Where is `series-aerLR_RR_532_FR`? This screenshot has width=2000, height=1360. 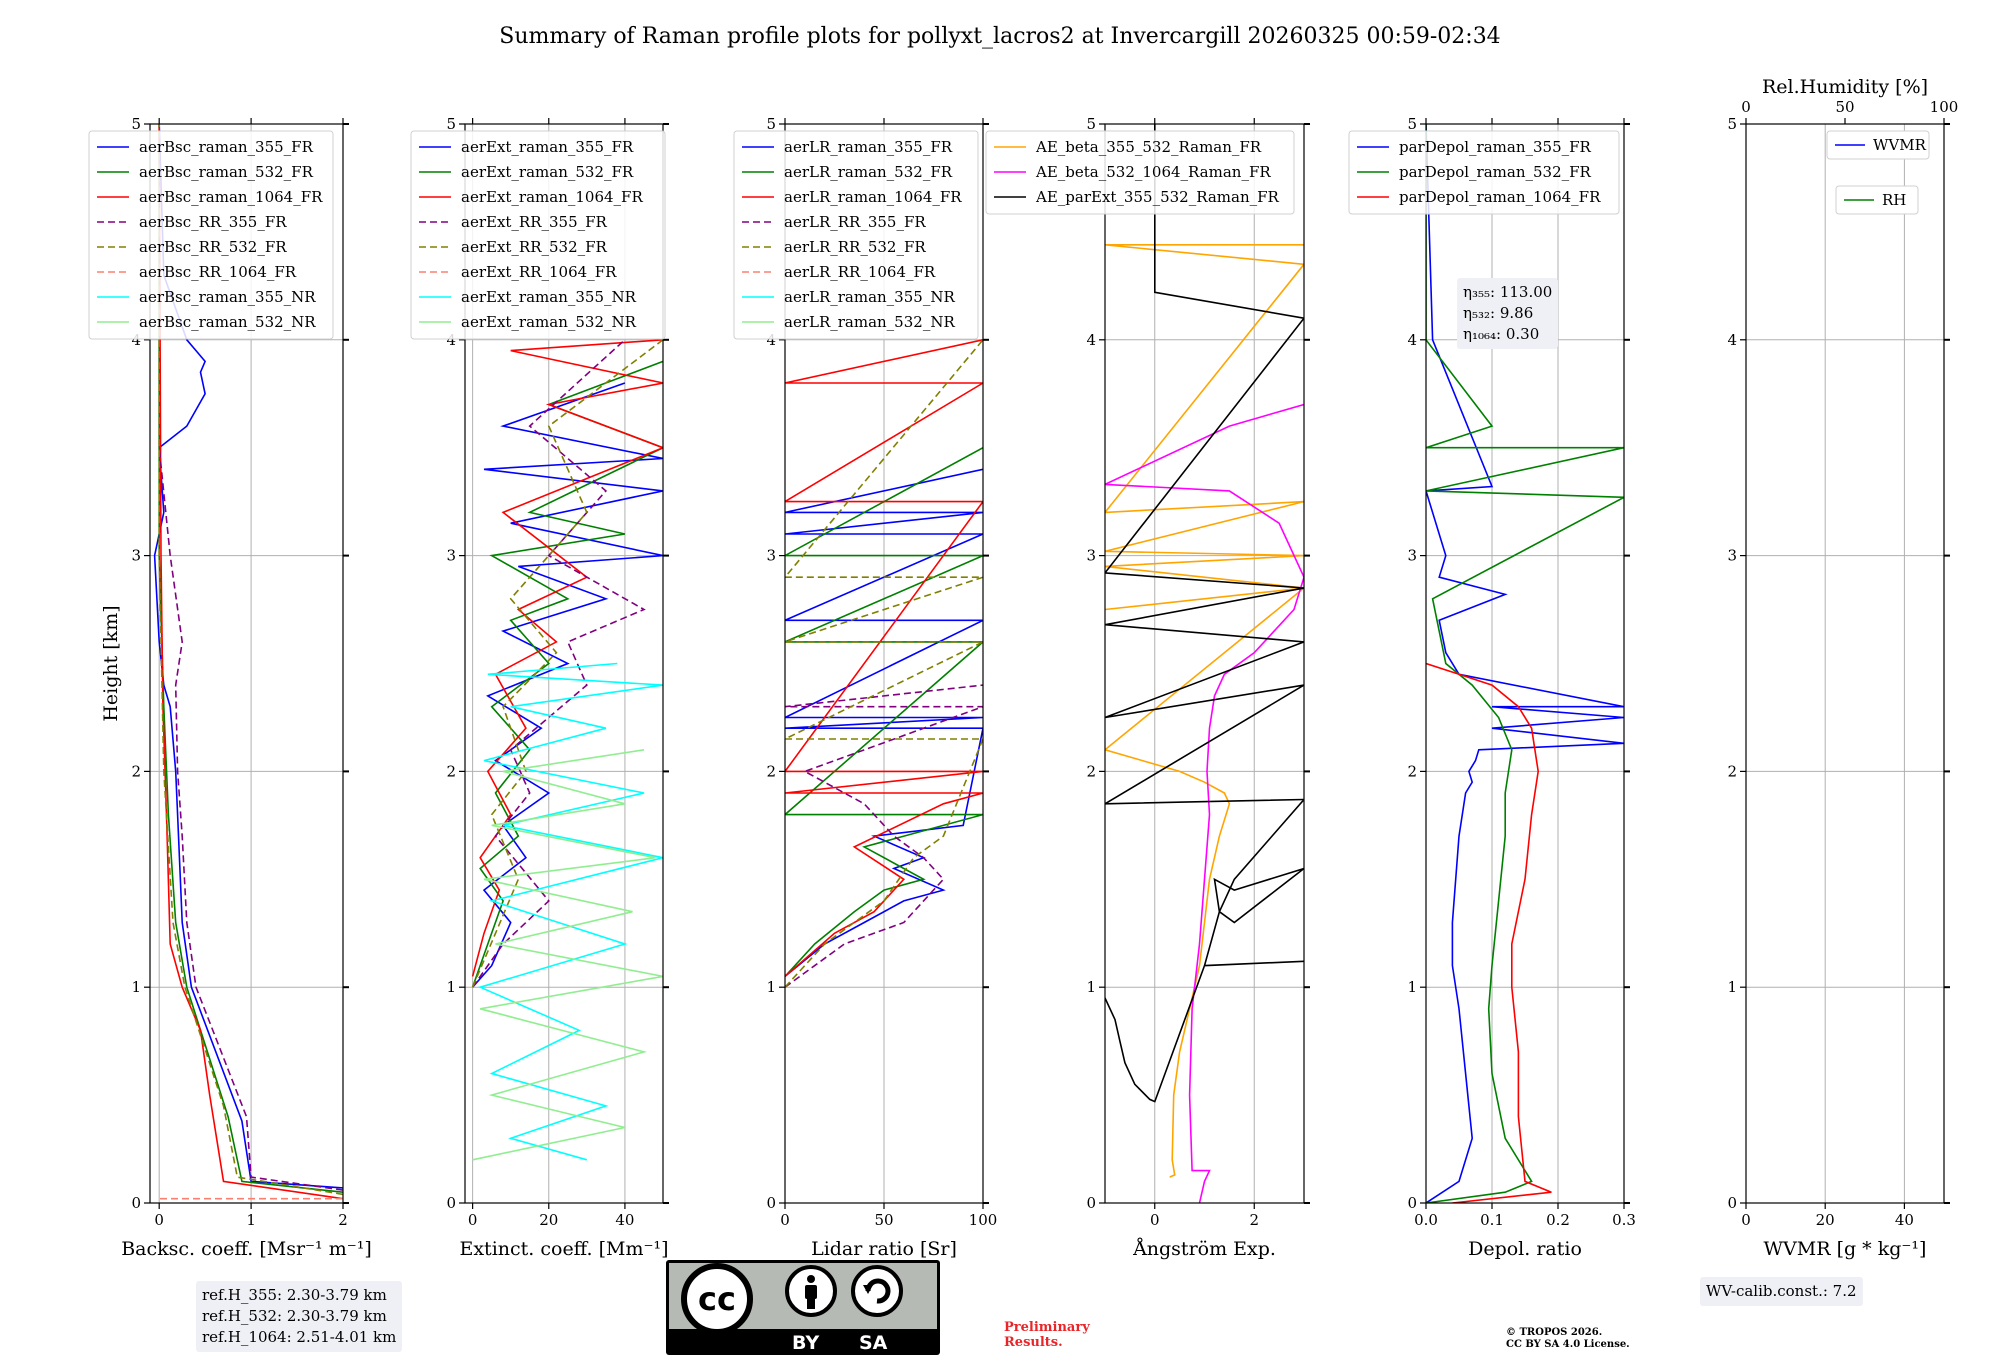 series-aerLR_RR_532_FR is located at coordinates (884, 663).